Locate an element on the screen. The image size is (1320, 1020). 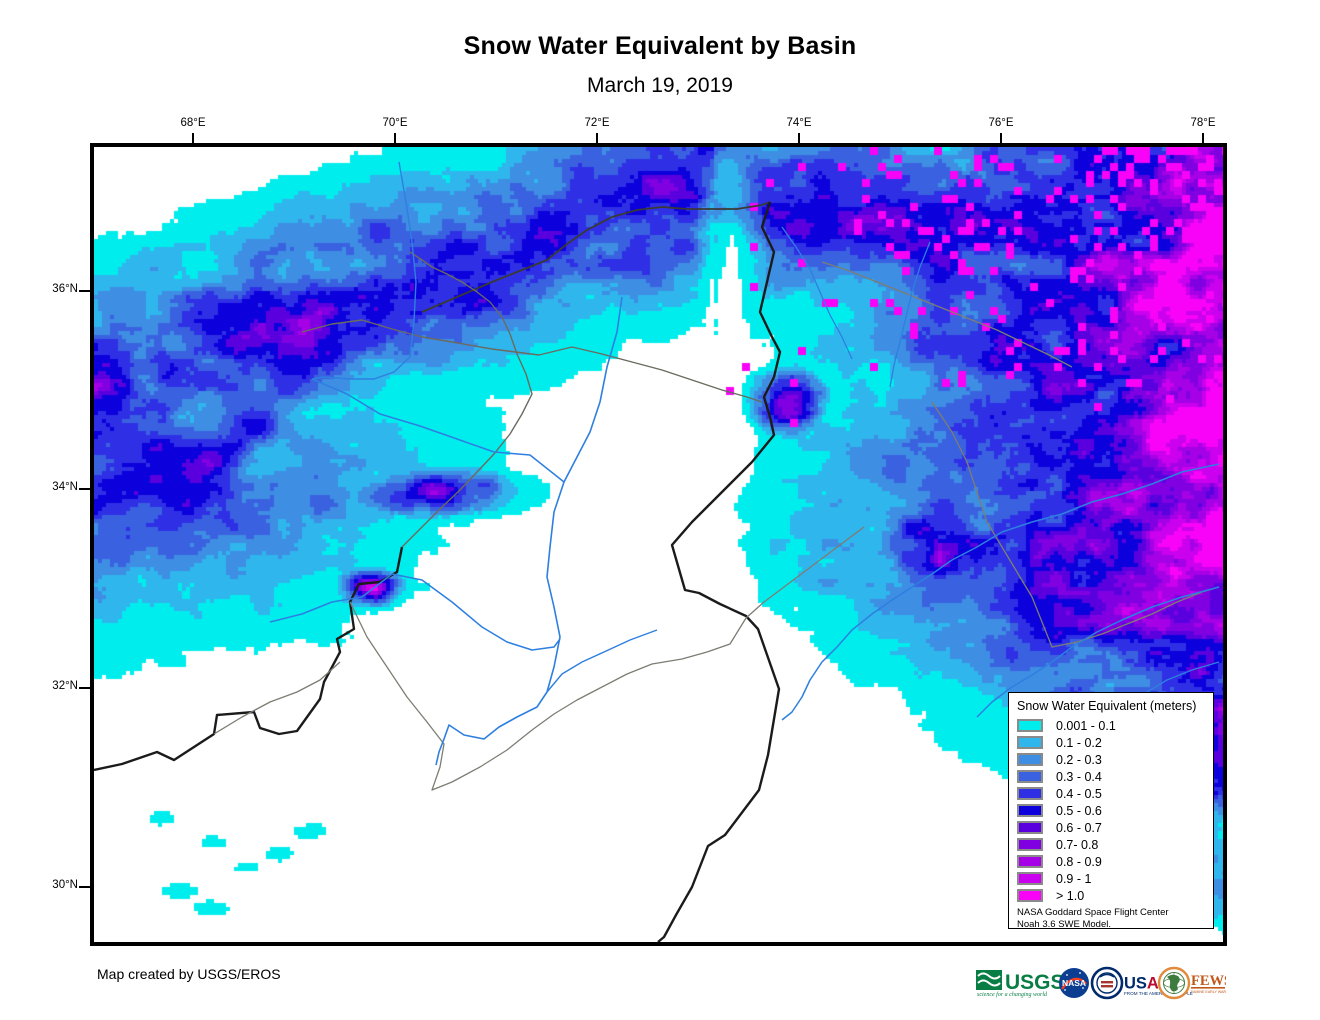
lat-axis-label: 34°N is located at coordinates (65, 487).